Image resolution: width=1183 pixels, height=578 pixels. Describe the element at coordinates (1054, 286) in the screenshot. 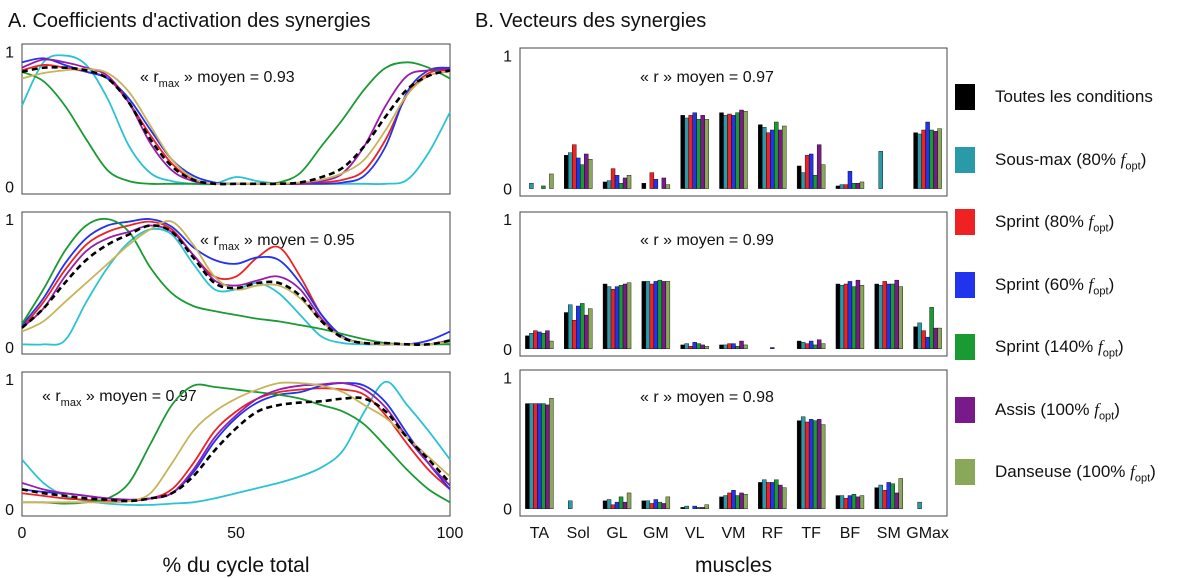

I see `legend-label: Sprint (60% fopt)` at that location.